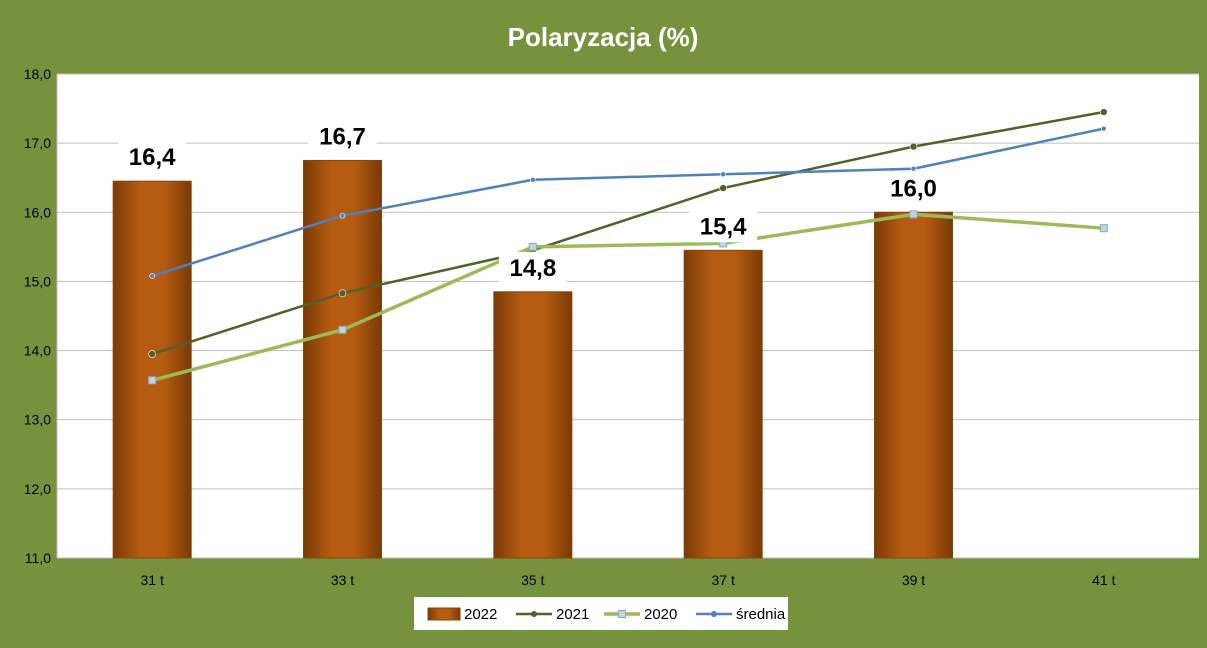 The width and height of the screenshot is (1207, 648). Describe the element at coordinates (534, 614) in the screenshot. I see `legend-marker-2021` at that location.